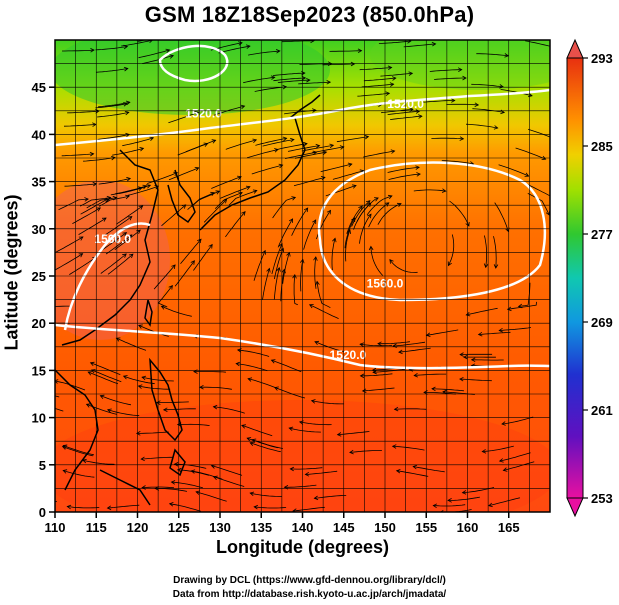  What do you see at coordinates (39, 418) in the screenshot?
I see `y-tick-label: 10` at bounding box center [39, 418].